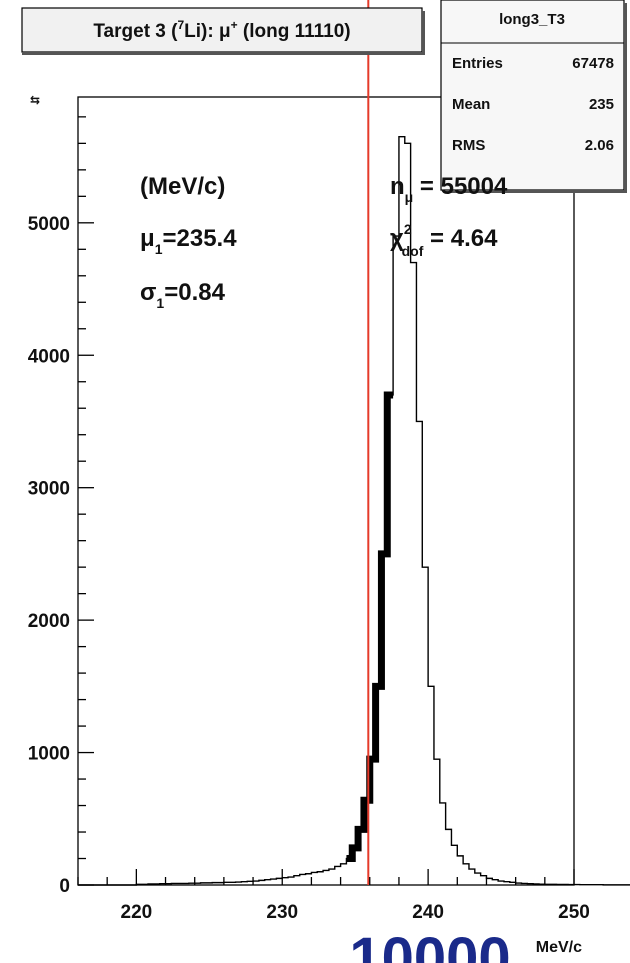 This screenshot has width=630, height=963. Describe the element at coordinates (49, 754) in the screenshot. I see `y-tick-label: 1000` at that location.